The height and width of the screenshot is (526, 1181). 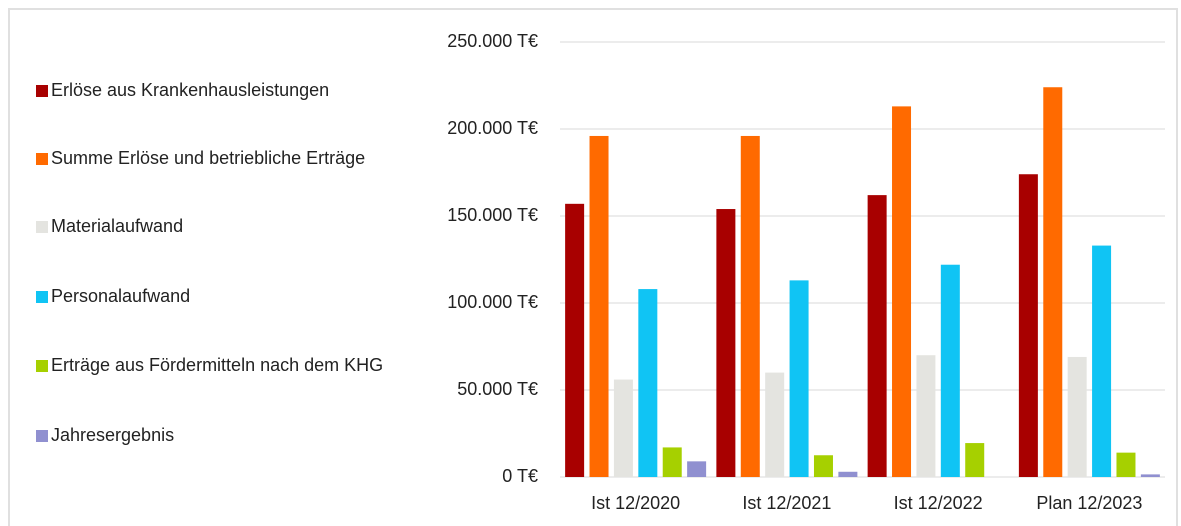 I want to click on legend-item: Summe Erlöse und betriebliche Erträge, so click(x=211, y=158).